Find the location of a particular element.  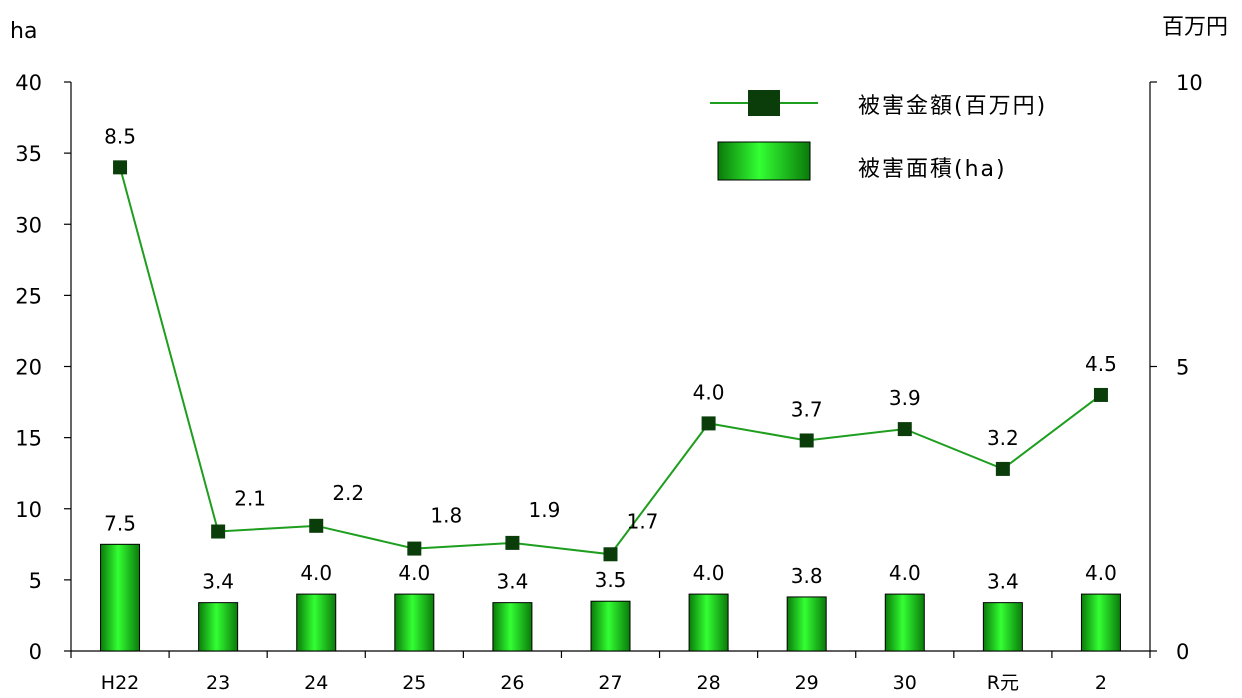

line-value-label: 1.7 is located at coordinates (643, 521).